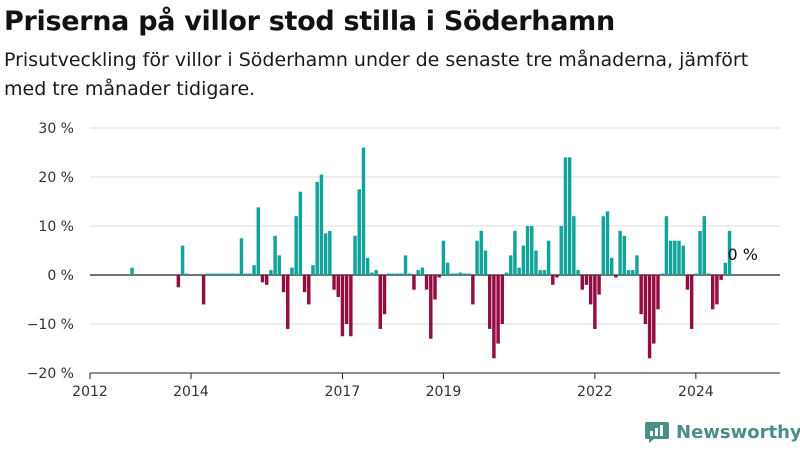 The image size is (800, 450). What do you see at coordinates (738, 432) in the screenshot?
I see `brand-name: Newsworthy` at bounding box center [738, 432].